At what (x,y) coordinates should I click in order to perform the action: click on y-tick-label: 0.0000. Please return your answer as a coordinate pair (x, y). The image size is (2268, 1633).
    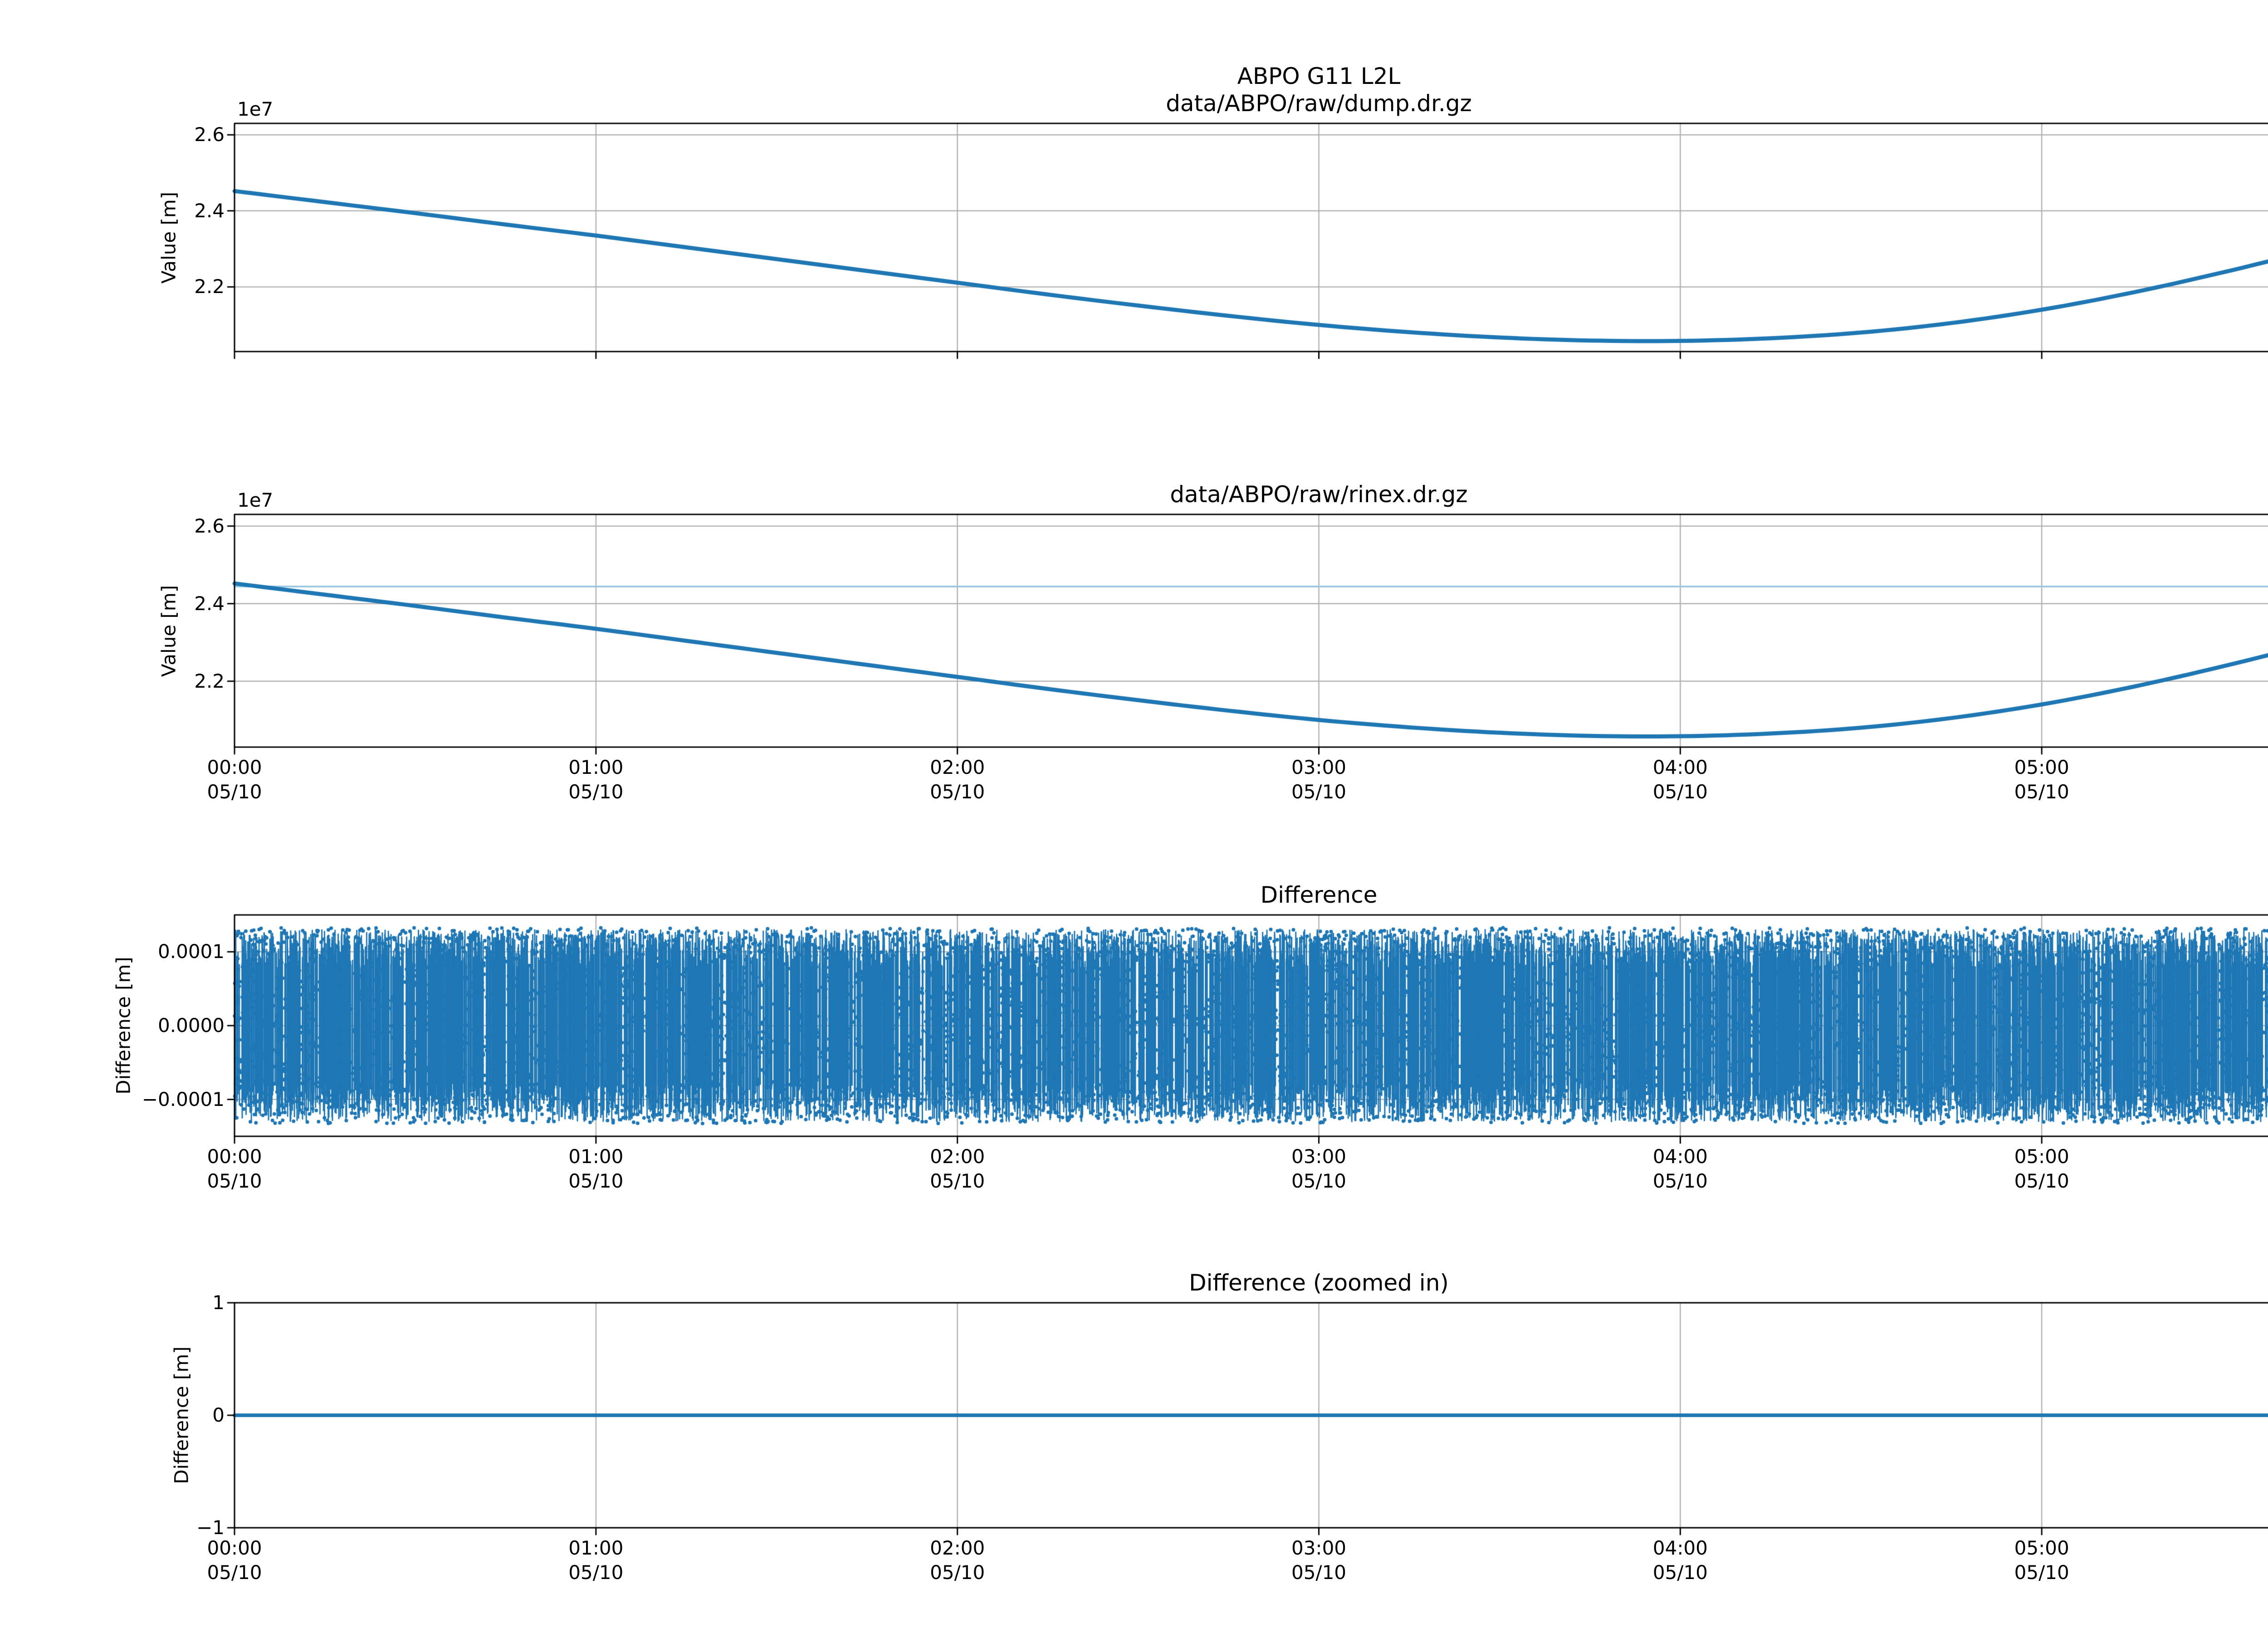
    Looking at the image, I should click on (192, 1025).